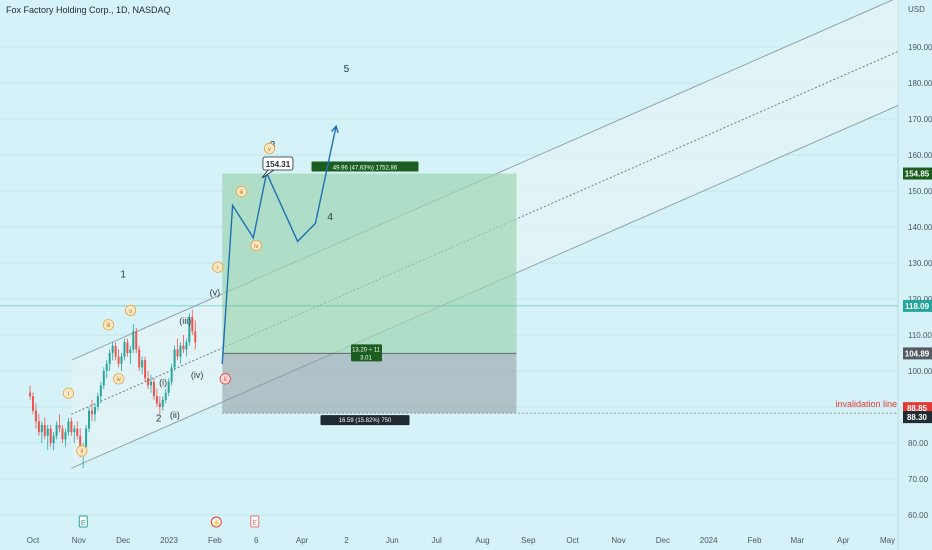 The width and height of the screenshot is (932, 550). I want to click on invalidation-label: invalidation line, so click(866, 404).